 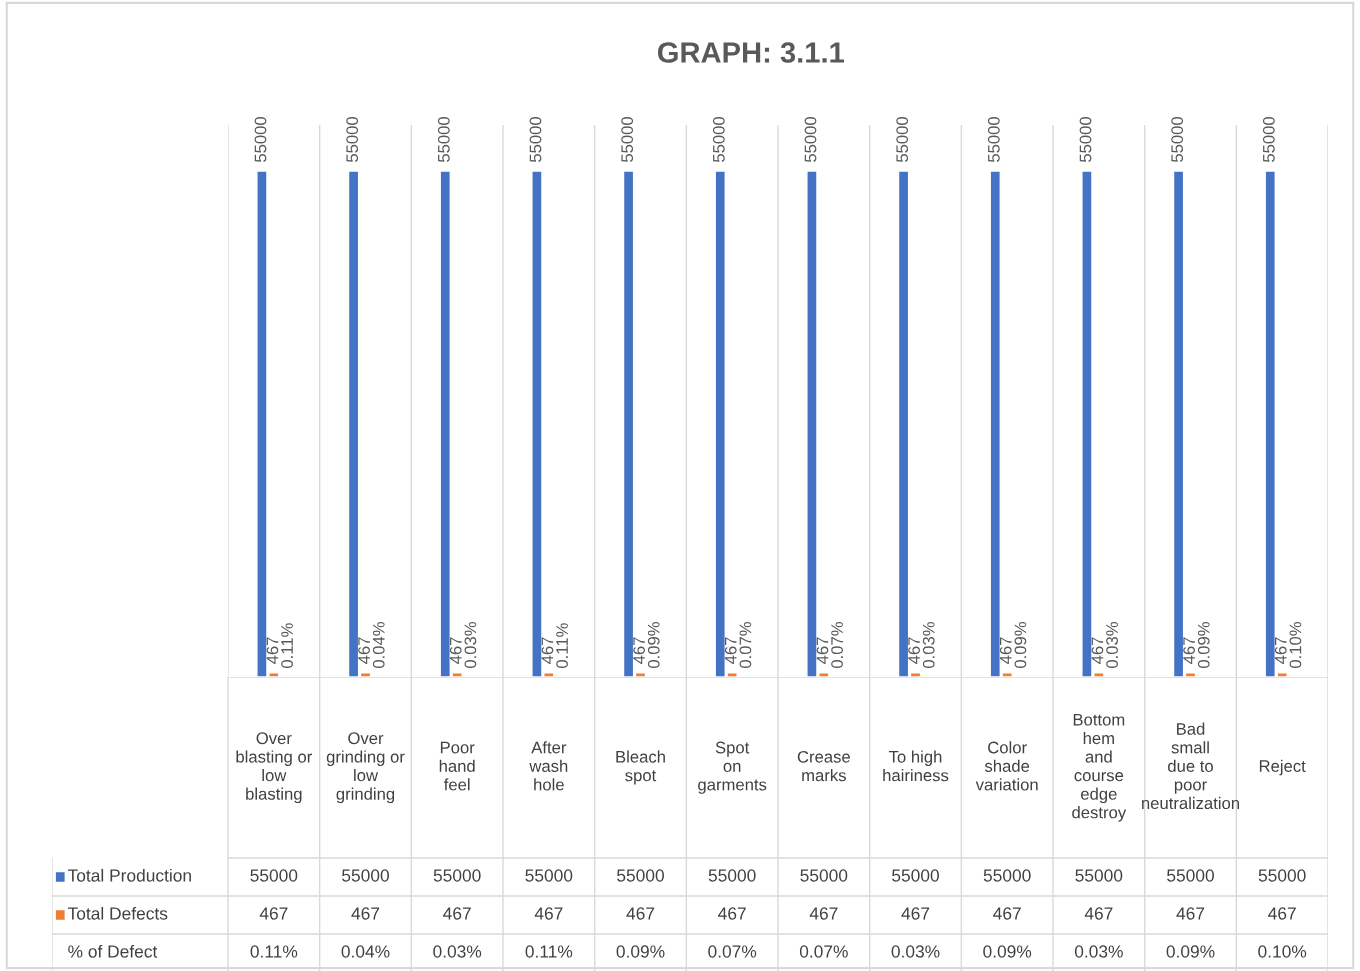 I want to click on x-tick-label: Color shade variation, so click(x=1006, y=766).